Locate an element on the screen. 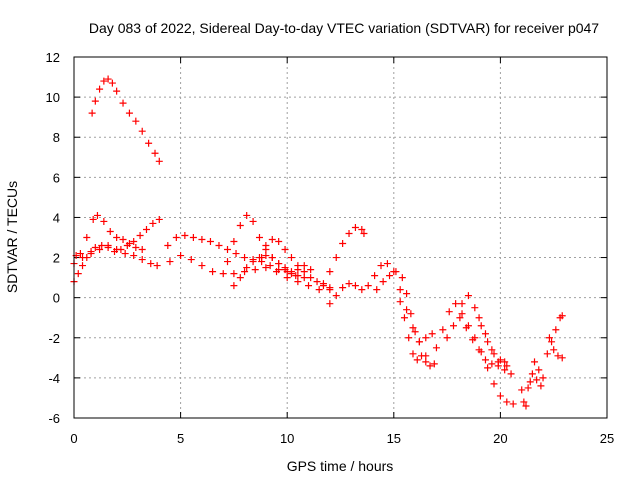  series-arc-21b is located at coordinates (532, 388).